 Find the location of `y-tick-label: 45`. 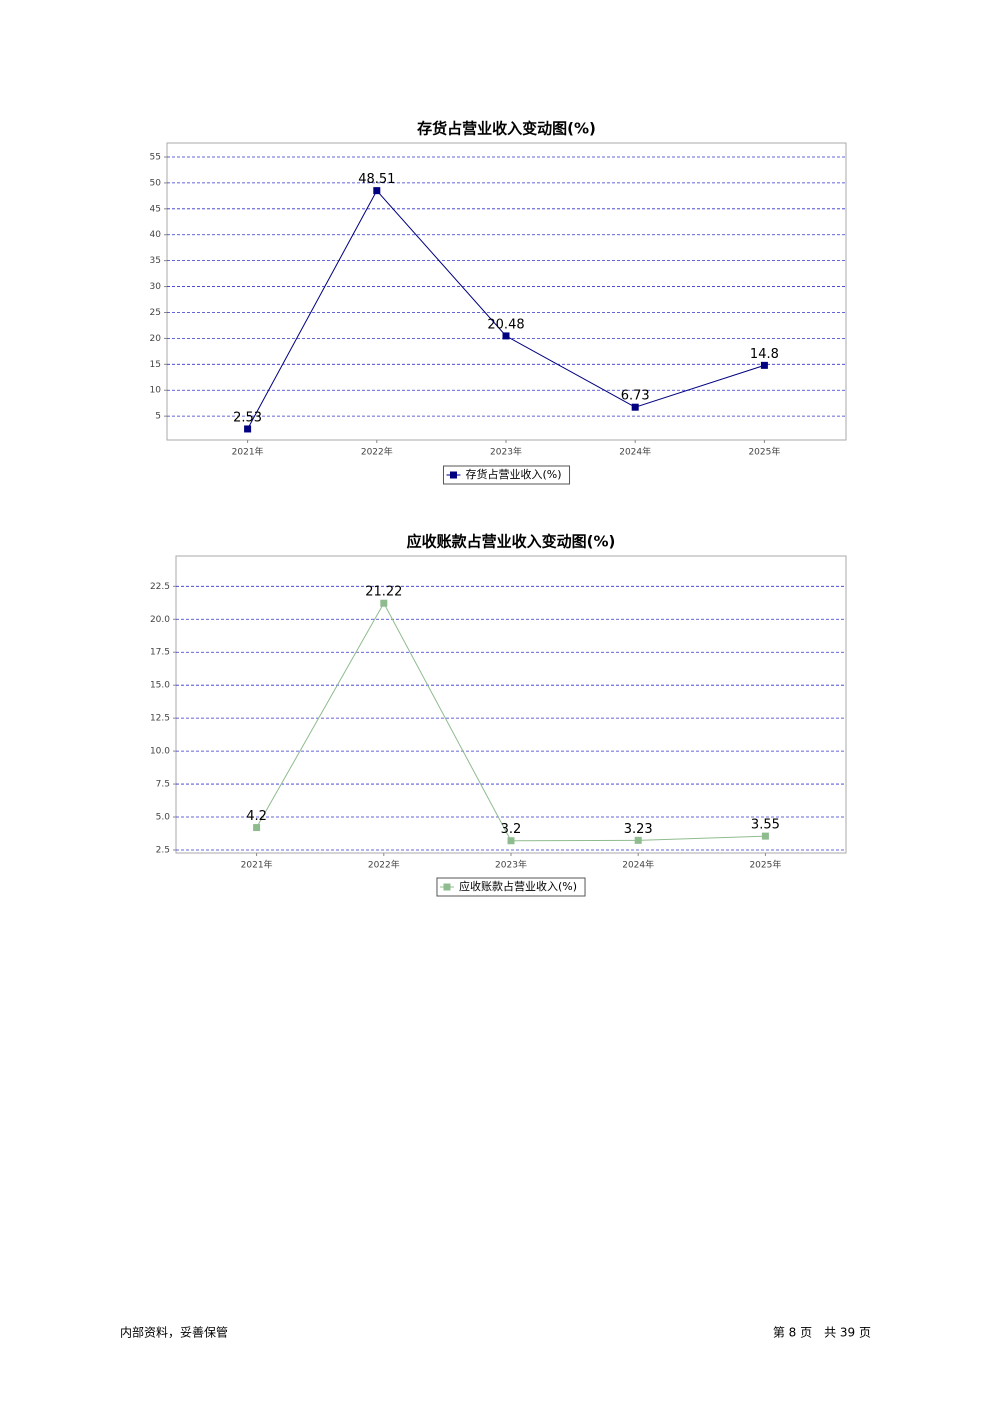

y-tick-label: 45 is located at coordinates (155, 209).